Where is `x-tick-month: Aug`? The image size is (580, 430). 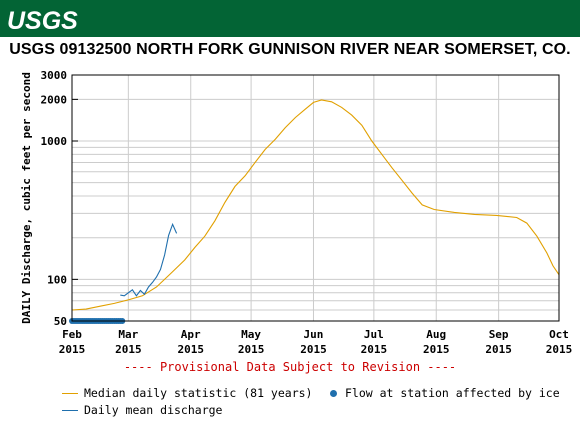
x-tick-month: Aug is located at coordinates (436, 334).